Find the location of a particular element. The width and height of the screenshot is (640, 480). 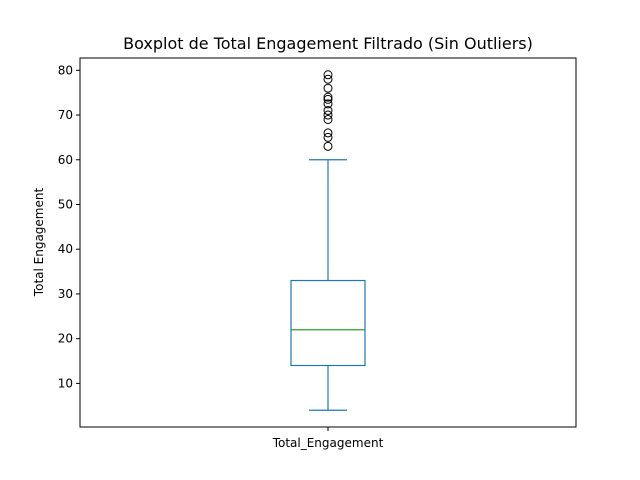

x-tick-label: Total_Engagement is located at coordinates (328, 443).